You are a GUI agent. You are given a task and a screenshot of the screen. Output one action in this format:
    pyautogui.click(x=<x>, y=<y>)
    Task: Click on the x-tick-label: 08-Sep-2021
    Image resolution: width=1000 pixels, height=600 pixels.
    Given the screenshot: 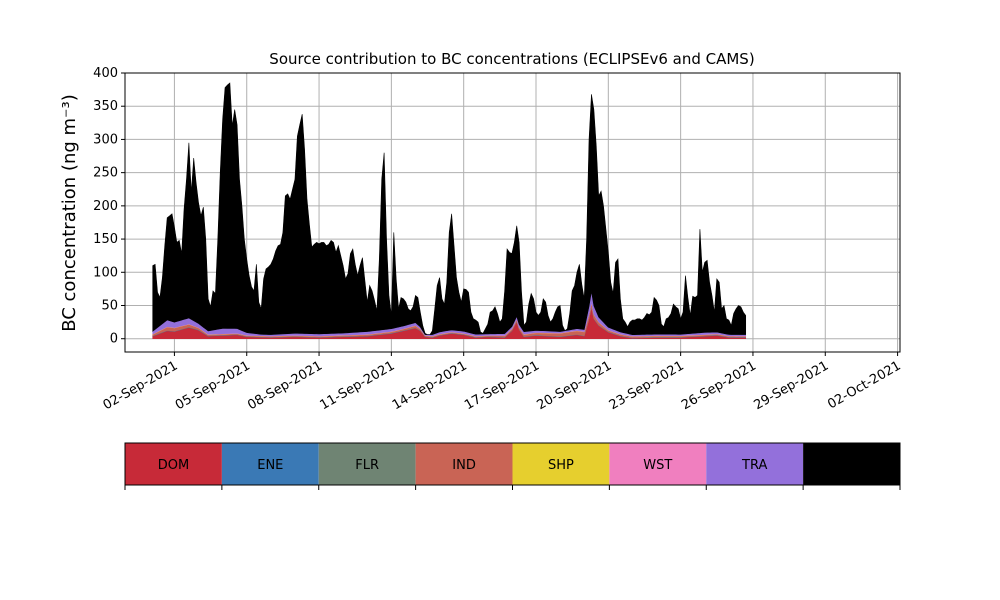 What is the action you would take?
    pyautogui.click(x=285, y=385)
    